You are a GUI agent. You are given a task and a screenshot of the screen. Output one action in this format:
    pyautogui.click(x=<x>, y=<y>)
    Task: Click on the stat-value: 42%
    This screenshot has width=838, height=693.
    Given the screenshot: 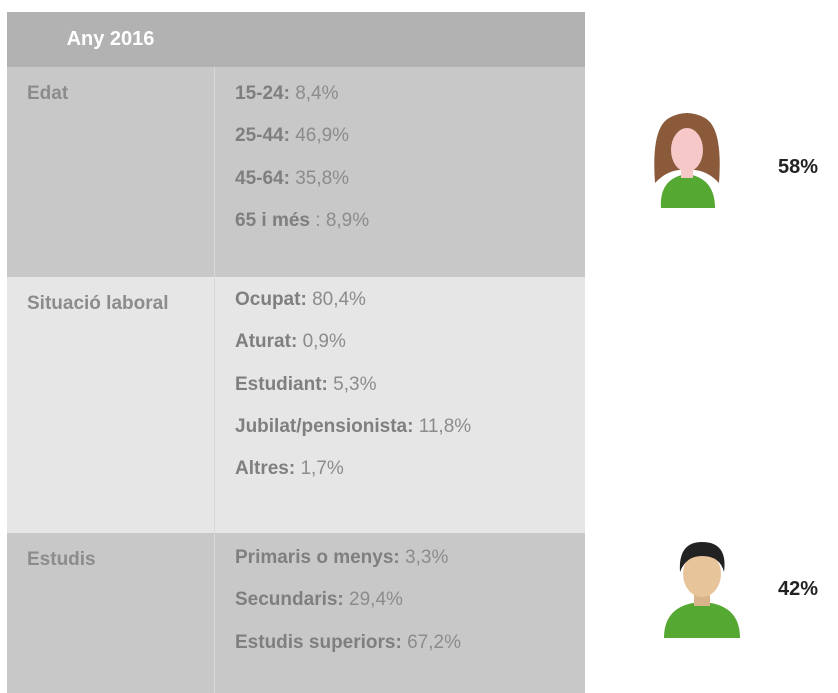 What is the action you would take?
    pyautogui.click(x=798, y=589)
    